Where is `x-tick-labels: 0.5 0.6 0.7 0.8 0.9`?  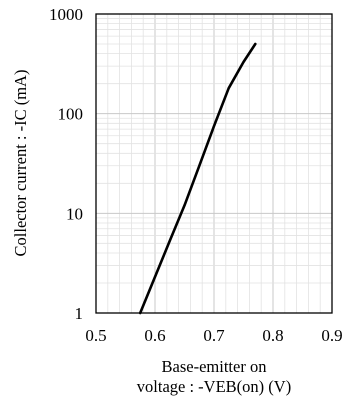 x-tick-labels: 0.5 0.6 0.7 0.8 0.9 is located at coordinates (213, 335).